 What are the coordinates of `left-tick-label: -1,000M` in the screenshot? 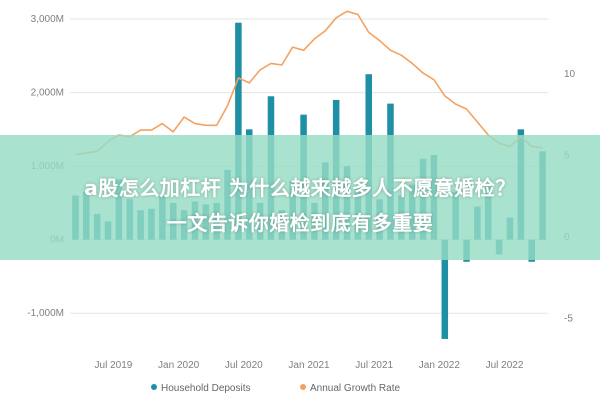 It's located at (45, 313).